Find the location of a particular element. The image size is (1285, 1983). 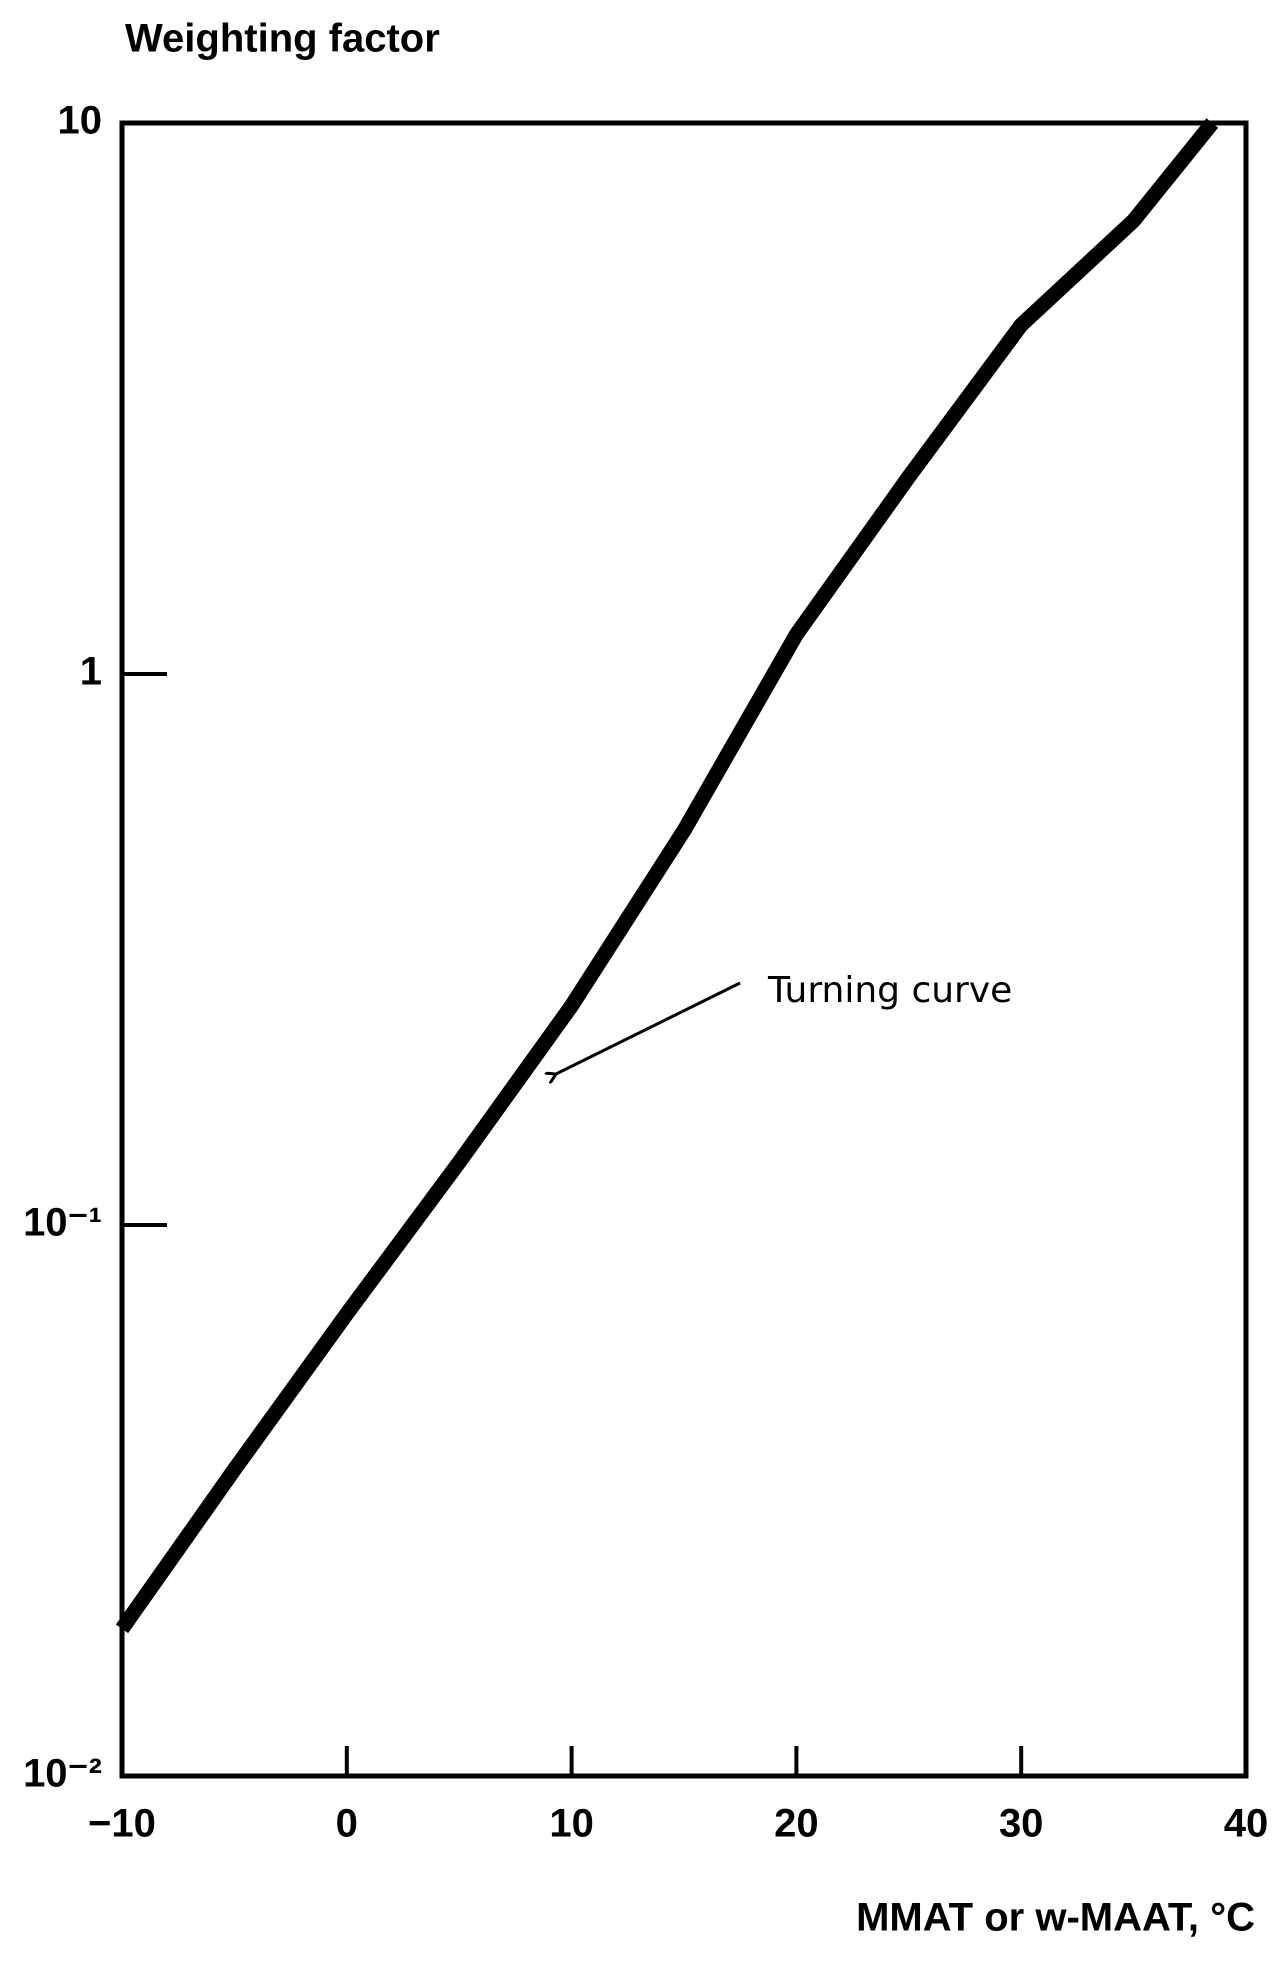

x-tick-label: 30 is located at coordinates (1021, 1824).